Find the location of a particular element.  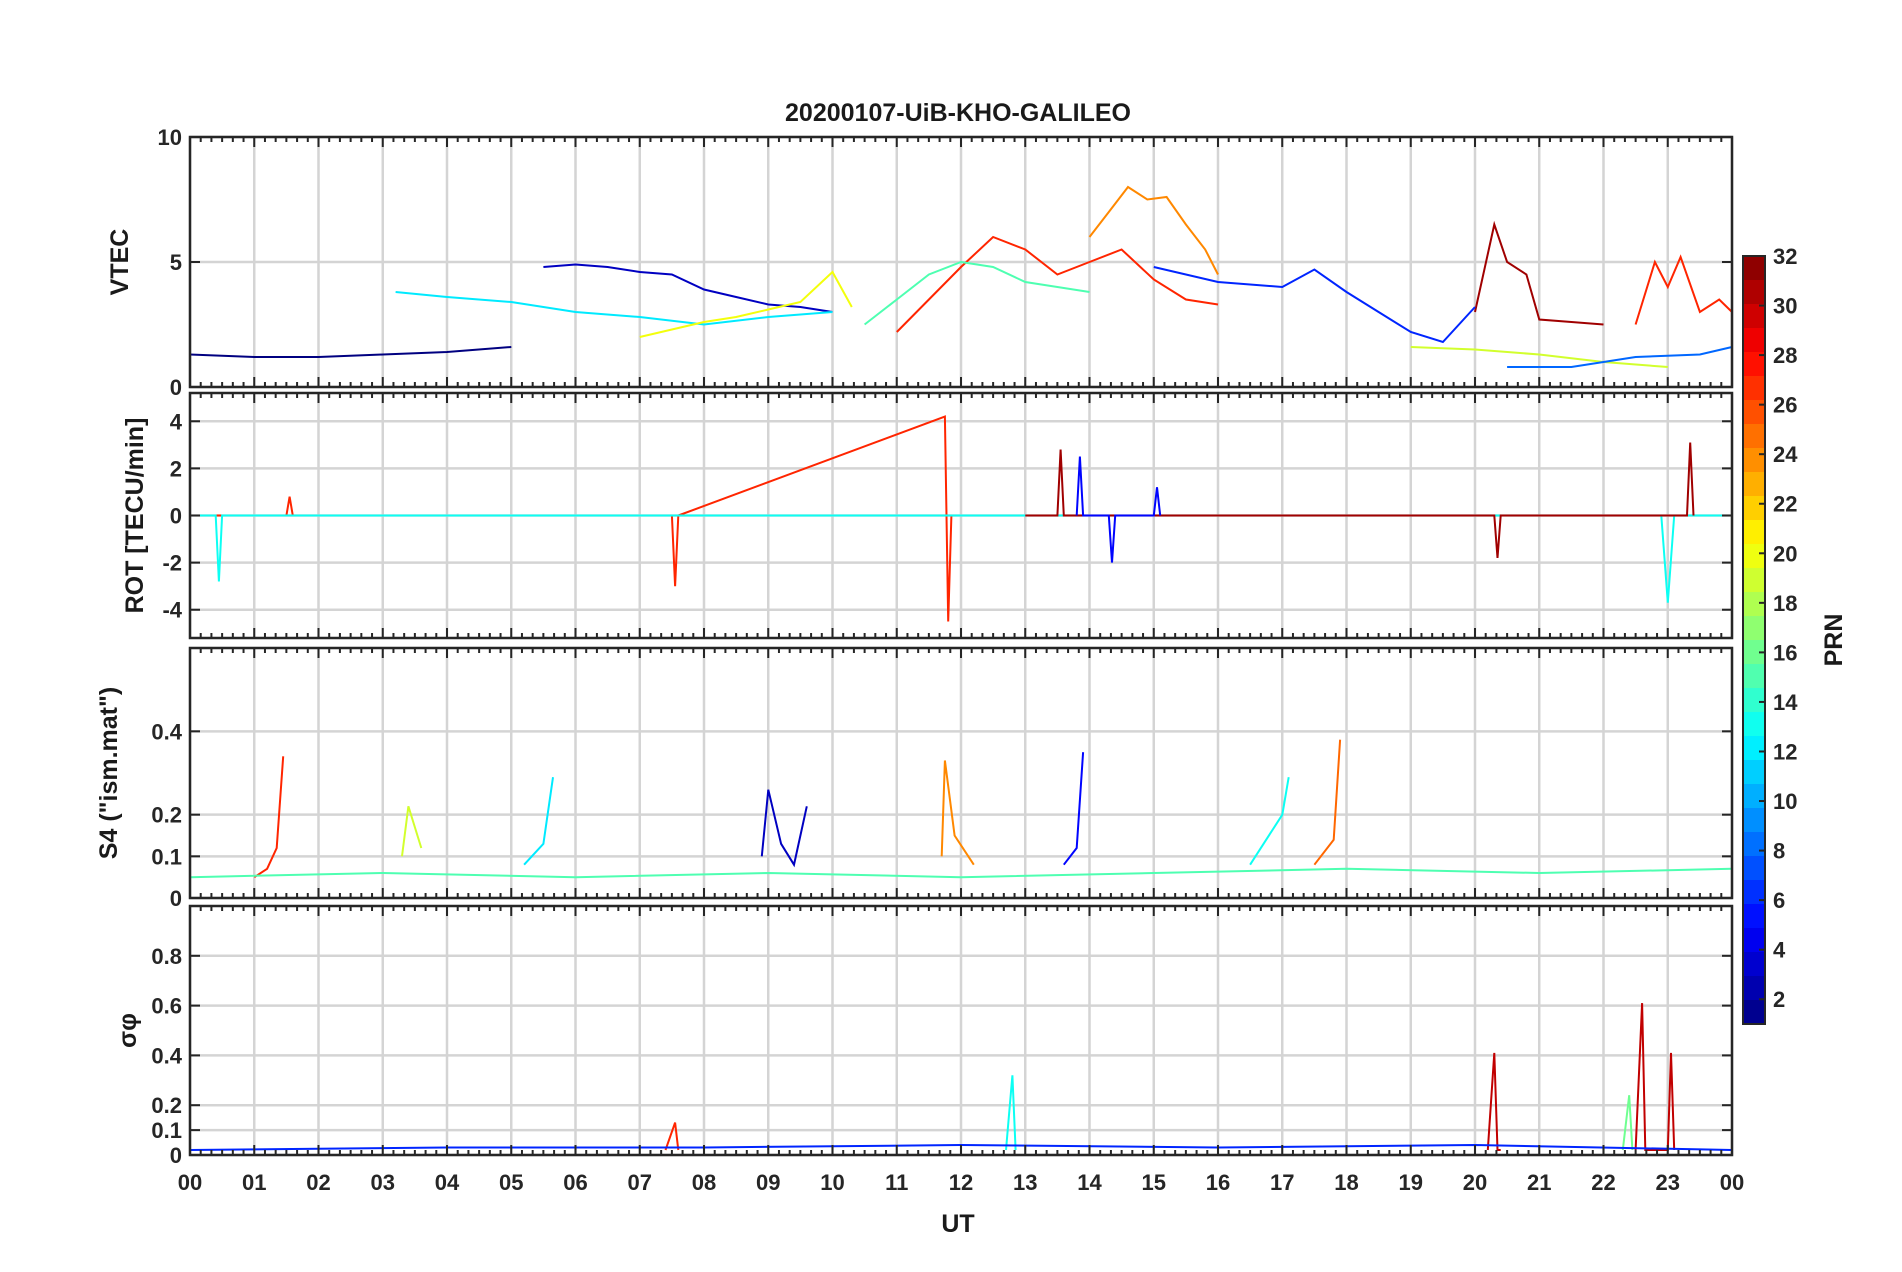

colorbar-tick-label: 12 is located at coordinates (1785, 751).